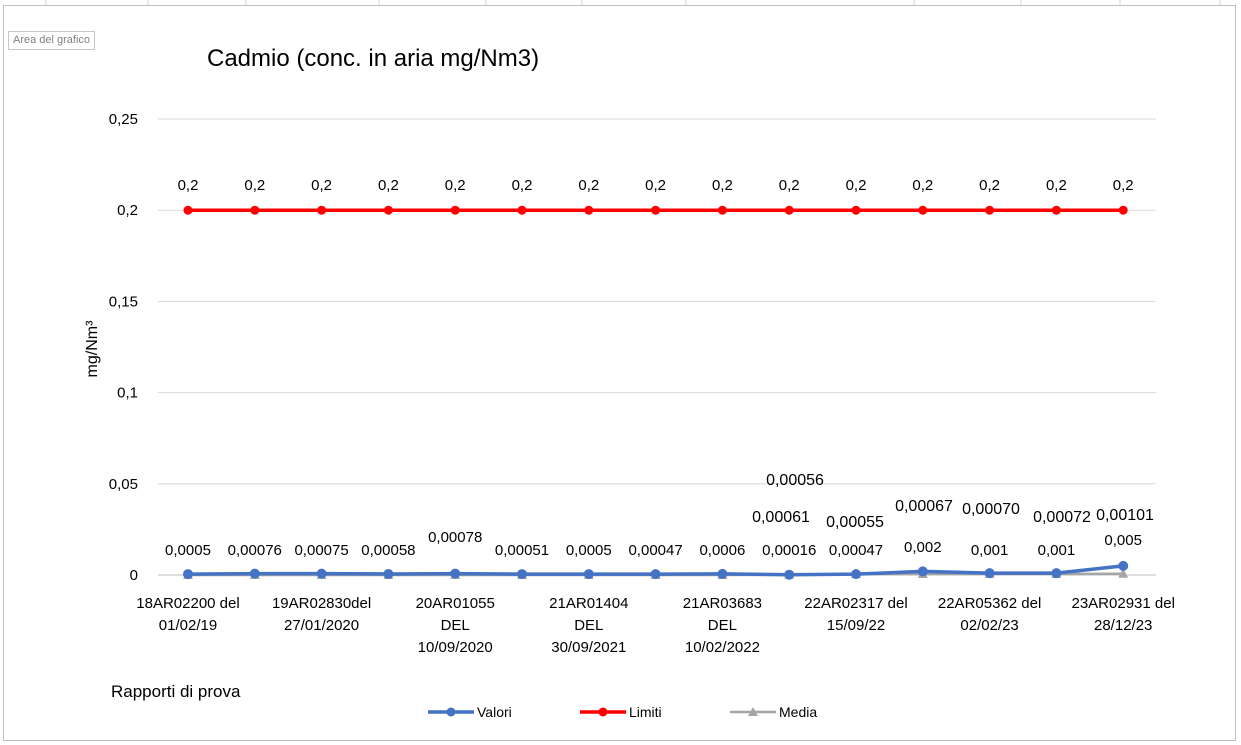  What do you see at coordinates (1123, 573) in the screenshot?
I see `point-media` at bounding box center [1123, 573].